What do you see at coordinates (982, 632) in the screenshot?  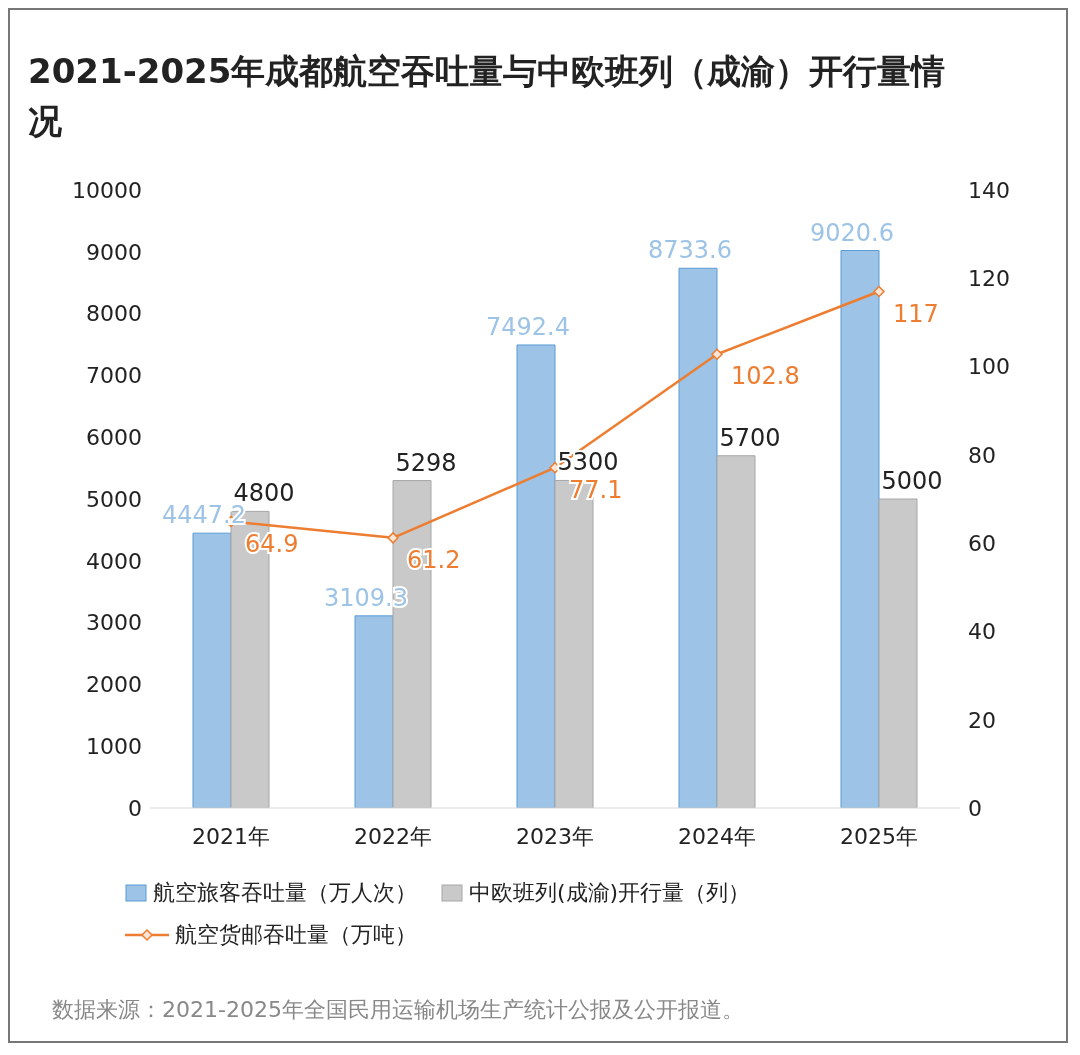 I see `y2-tick-label: 40` at bounding box center [982, 632].